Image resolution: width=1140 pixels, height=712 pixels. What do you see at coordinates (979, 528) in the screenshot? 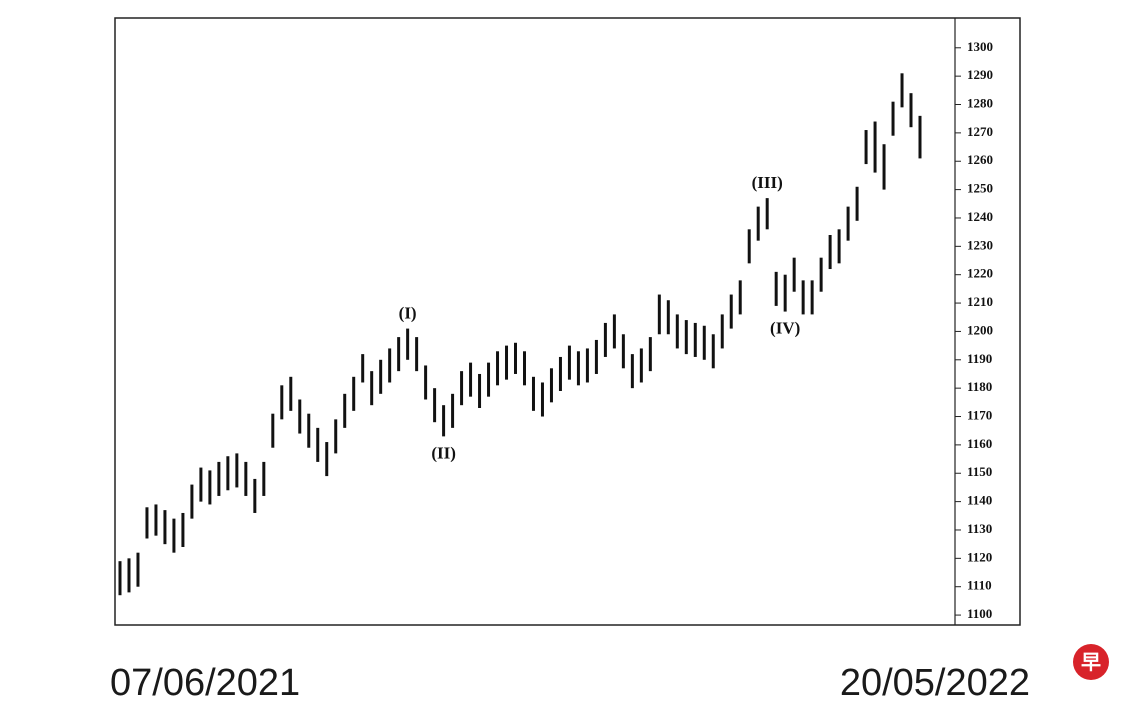
I see `y-tick-label: 1130` at bounding box center [979, 528].